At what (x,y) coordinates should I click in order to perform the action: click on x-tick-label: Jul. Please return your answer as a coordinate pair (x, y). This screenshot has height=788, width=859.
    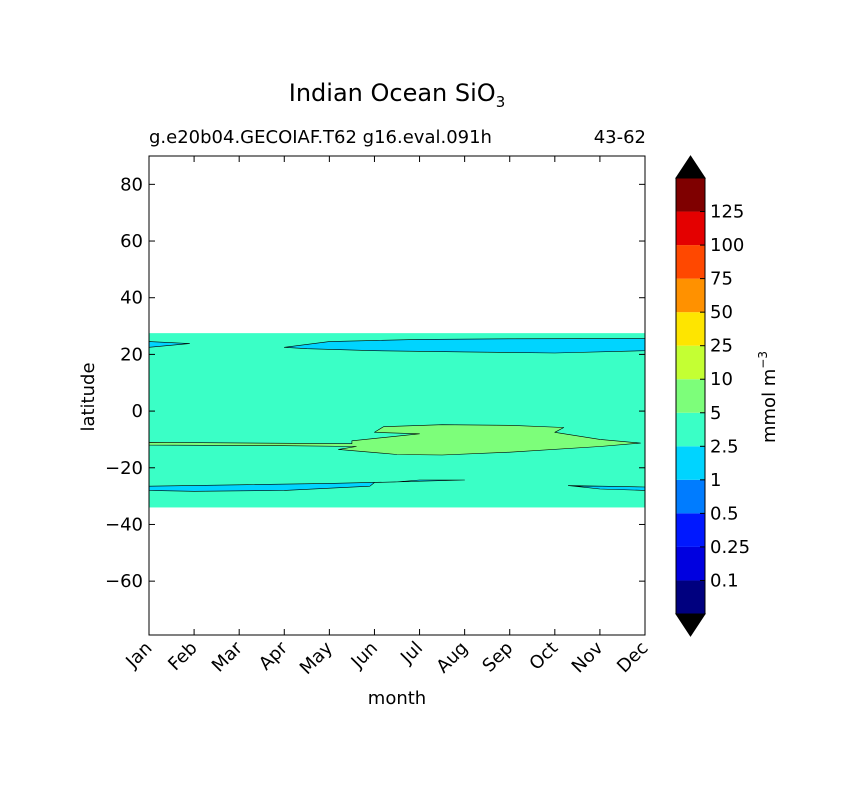
    Looking at the image, I should click on (411, 653).